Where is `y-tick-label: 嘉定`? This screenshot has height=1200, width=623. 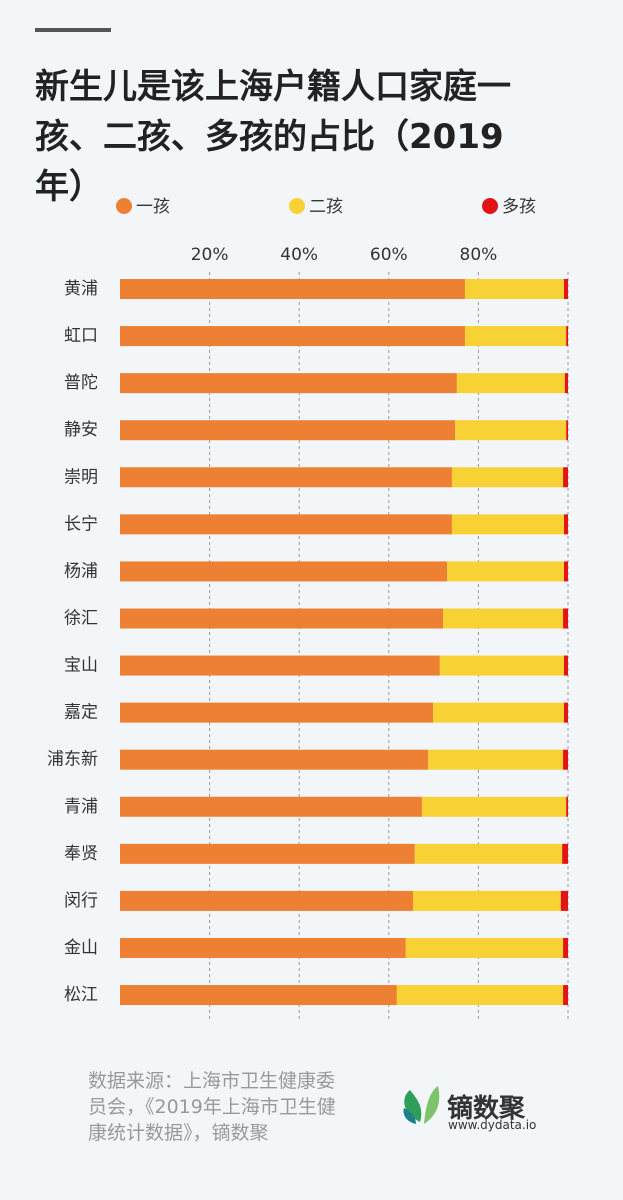
y-tick-label: 嘉定 is located at coordinates (81, 713).